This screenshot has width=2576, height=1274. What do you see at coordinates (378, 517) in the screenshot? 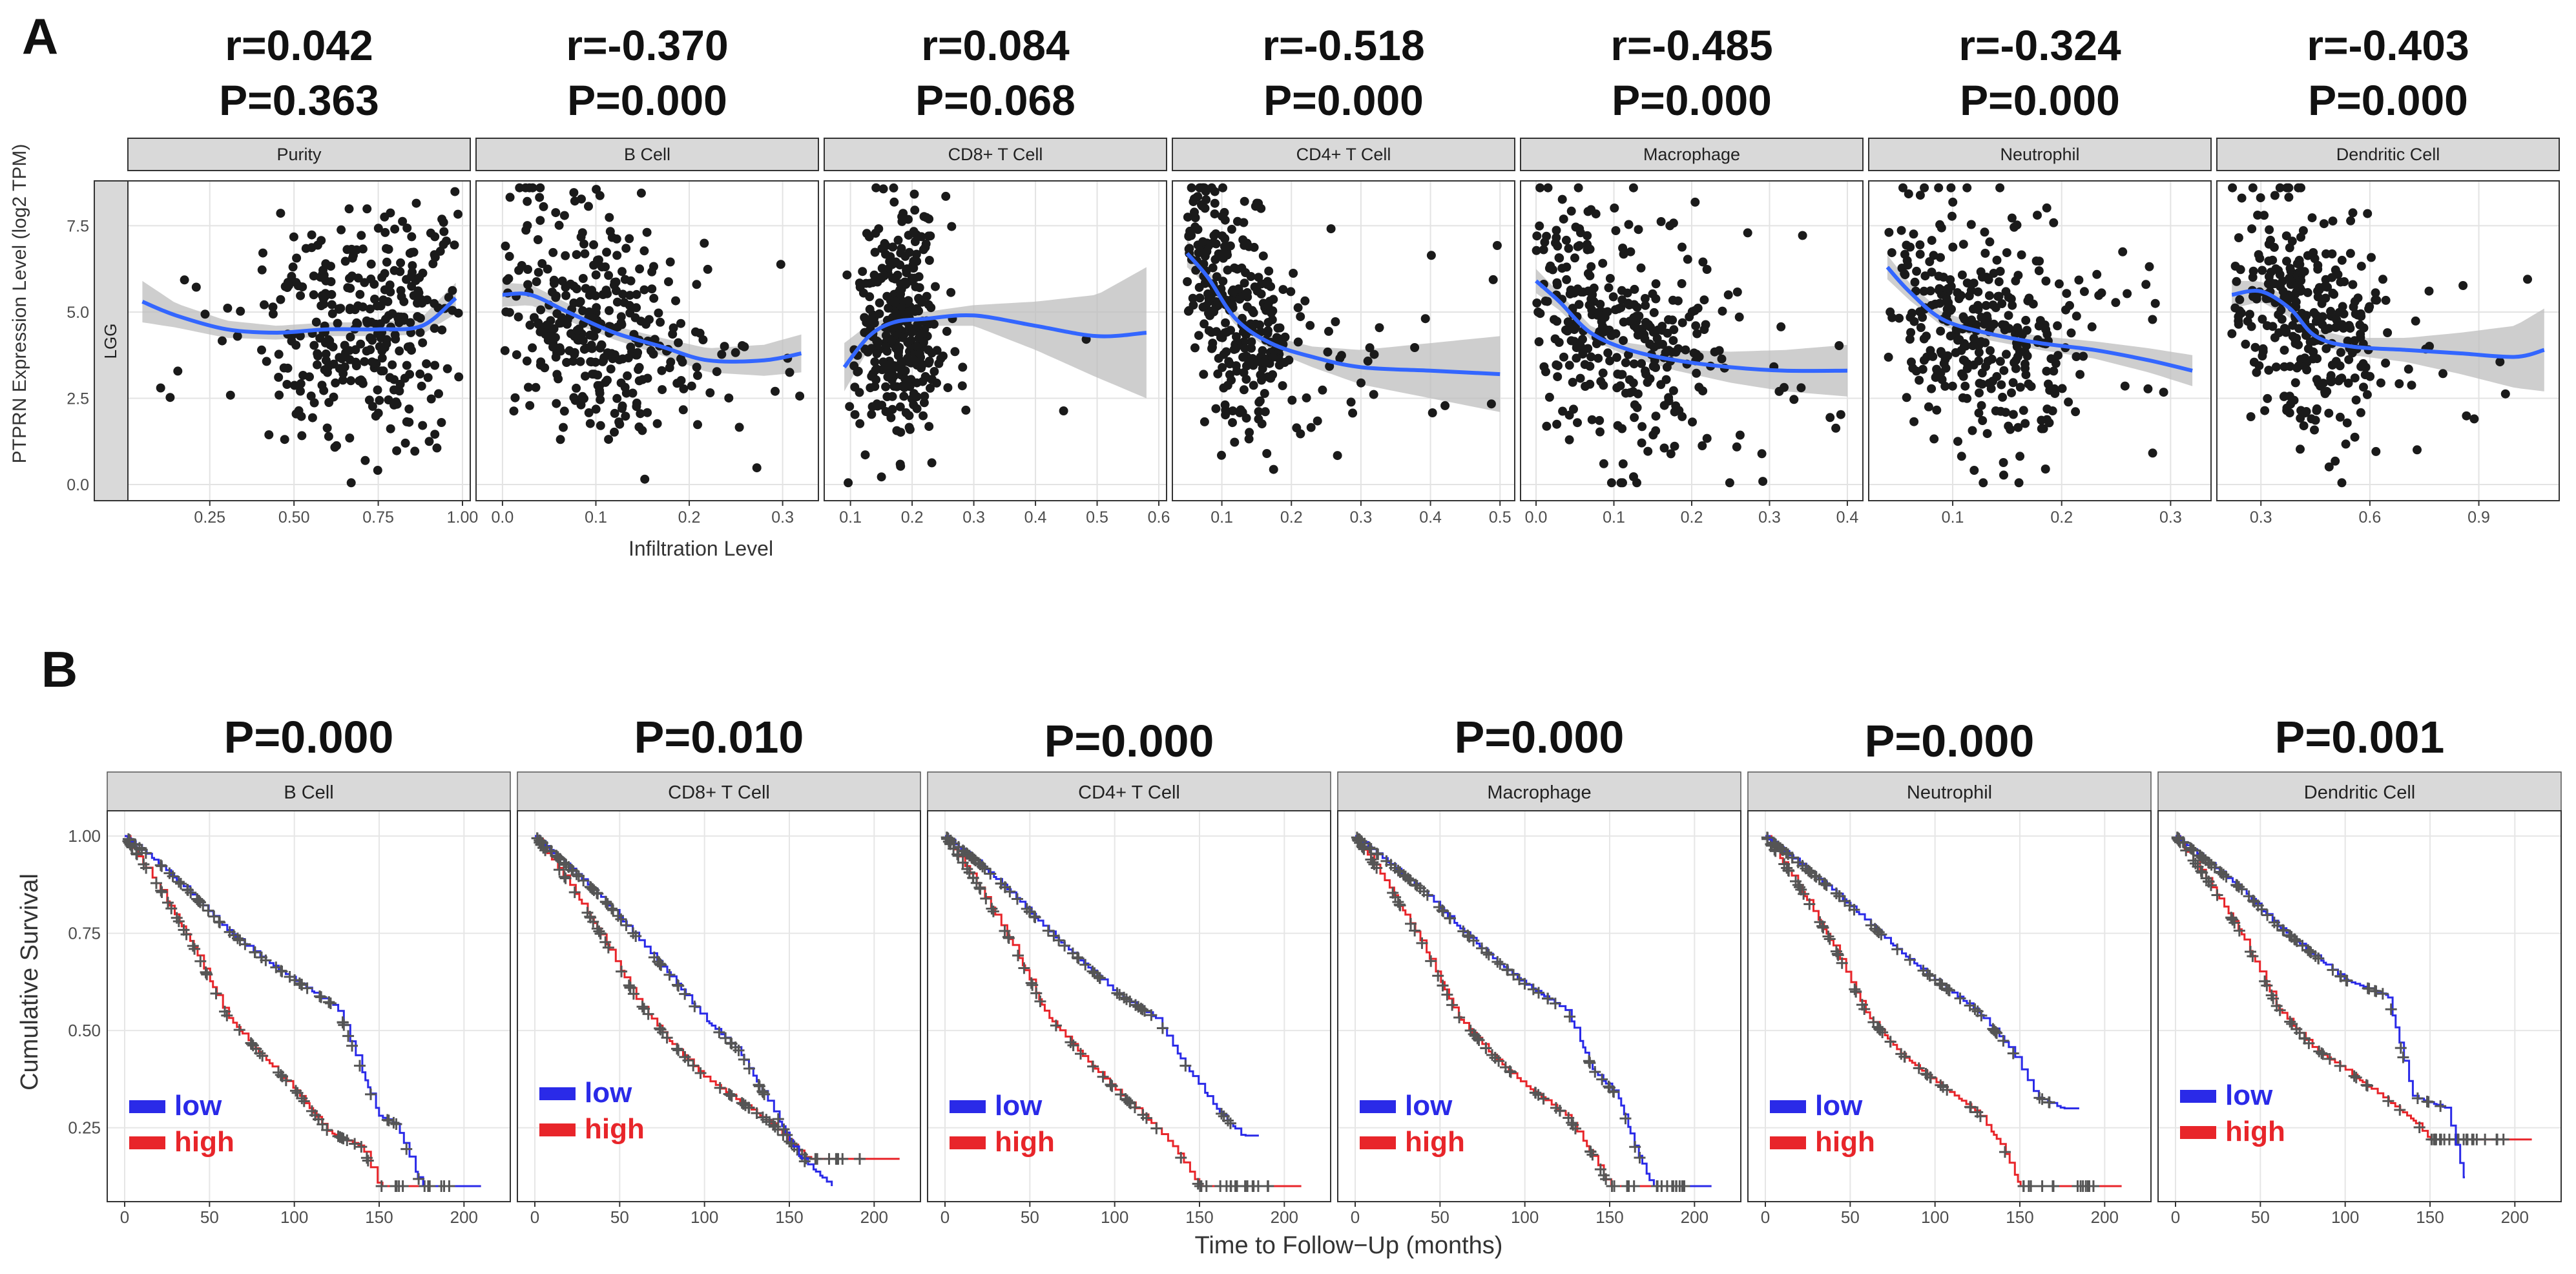
I see `x-tick-label: 0.75` at bounding box center [378, 517].